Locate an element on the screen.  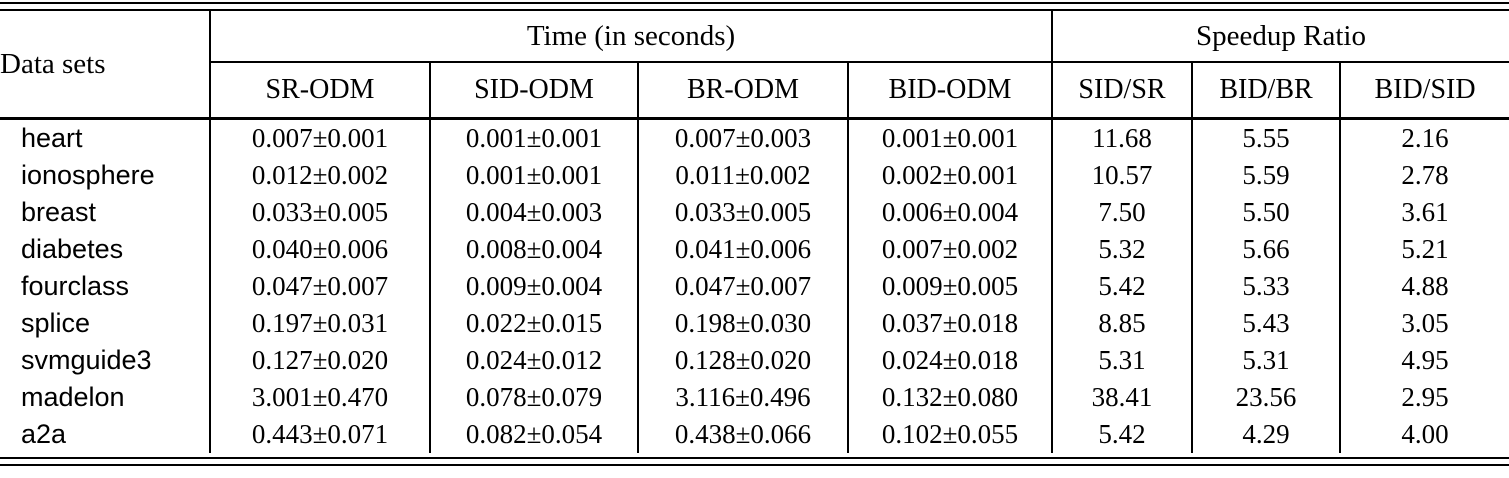
value-cell: 0.443±0.071 is located at coordinates (319, 434).